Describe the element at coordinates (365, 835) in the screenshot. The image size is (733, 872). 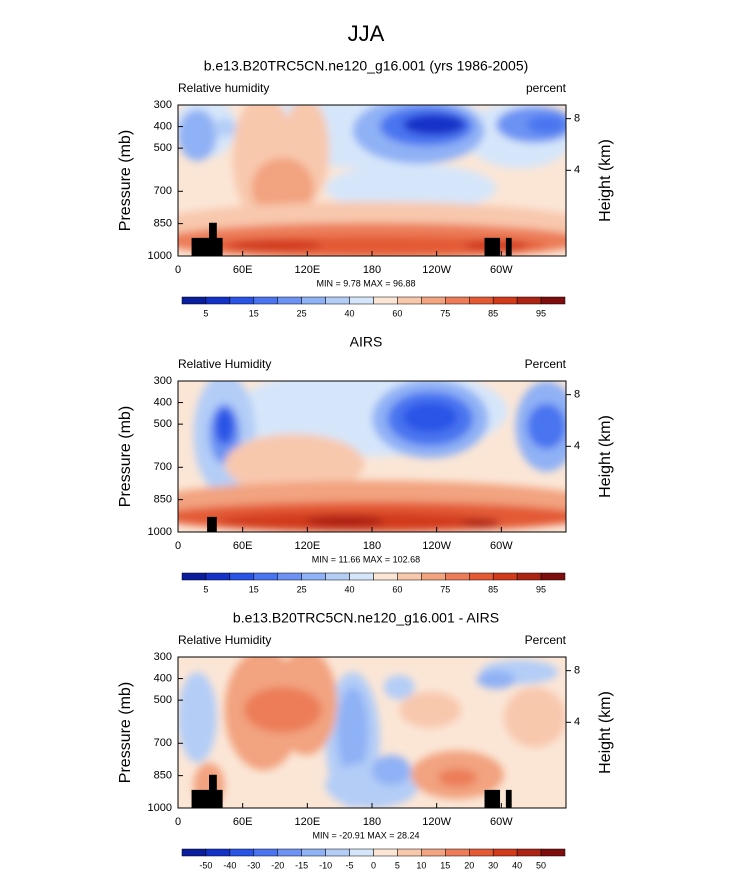
I see `min-max-annotation: MIN = -20.91 MAX = 28.24` at that location.